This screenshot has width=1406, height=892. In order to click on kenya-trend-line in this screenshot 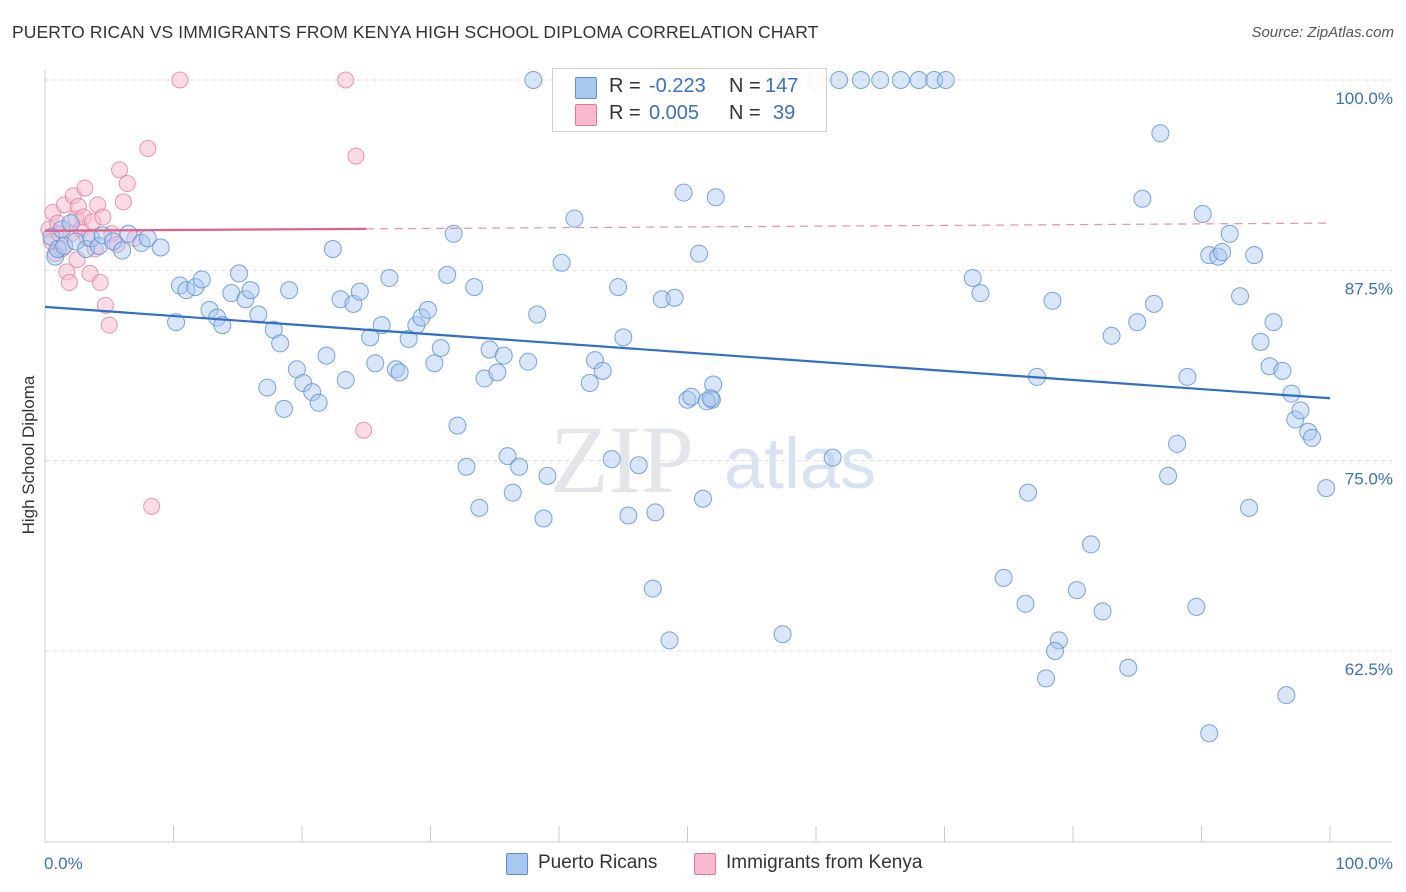, I will do `click(205, 229)`.